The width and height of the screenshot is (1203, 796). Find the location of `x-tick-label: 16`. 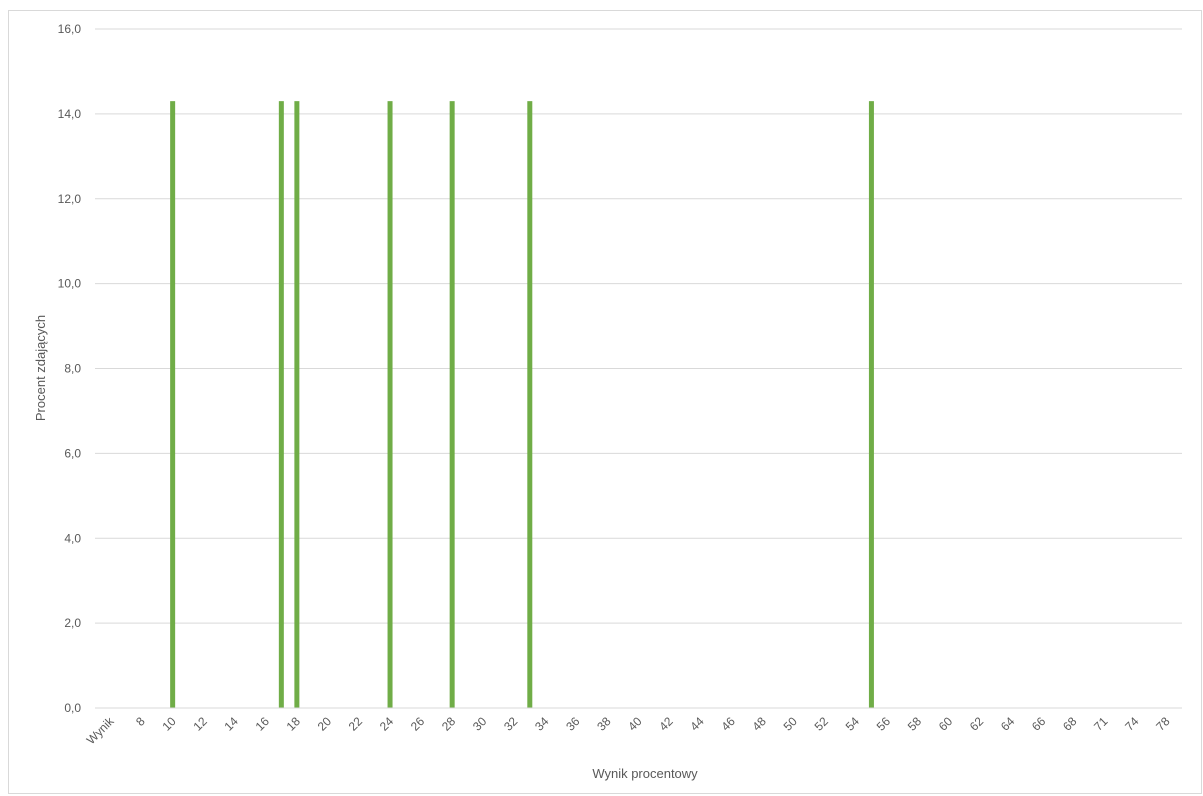

x-tick-label: 16 is located at coordinates (263, 724).